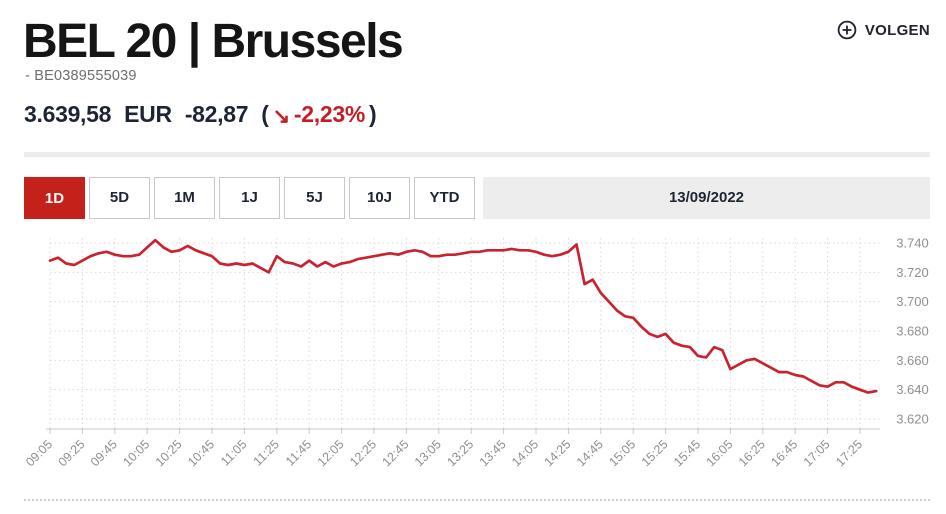 This screenshot has width=946, height=514. What do you see at coordinates (68, 114) in the screenshot?
I see `current-price: 3.639,58` at bounding box center [68, 114].